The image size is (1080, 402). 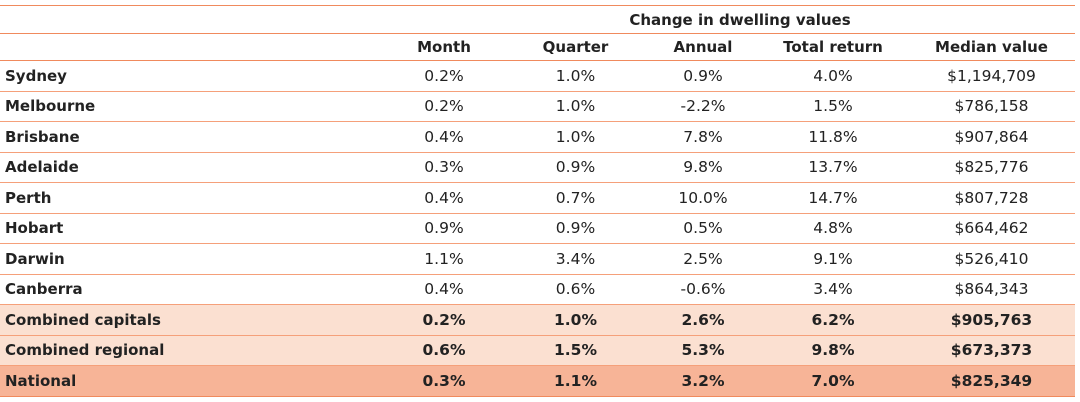 I want to click on region-name: Melbourne, so click(x=192, y=106).